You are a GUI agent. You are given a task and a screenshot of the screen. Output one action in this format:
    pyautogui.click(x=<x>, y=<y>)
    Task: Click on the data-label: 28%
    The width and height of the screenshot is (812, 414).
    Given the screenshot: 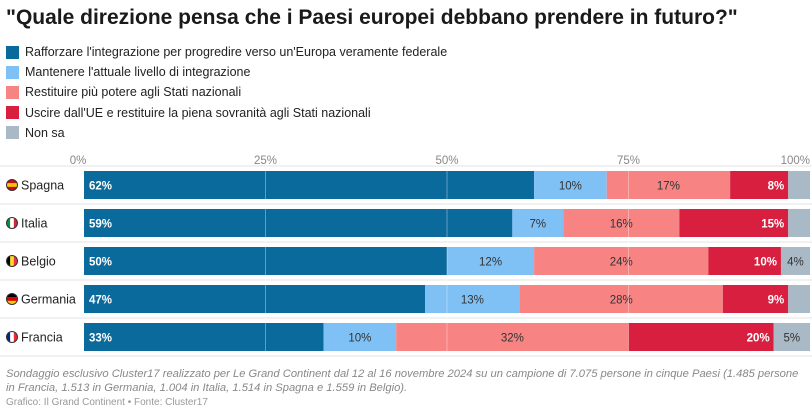 What is the action you would take?
    pyautogui.click(x=621, y=301)
    